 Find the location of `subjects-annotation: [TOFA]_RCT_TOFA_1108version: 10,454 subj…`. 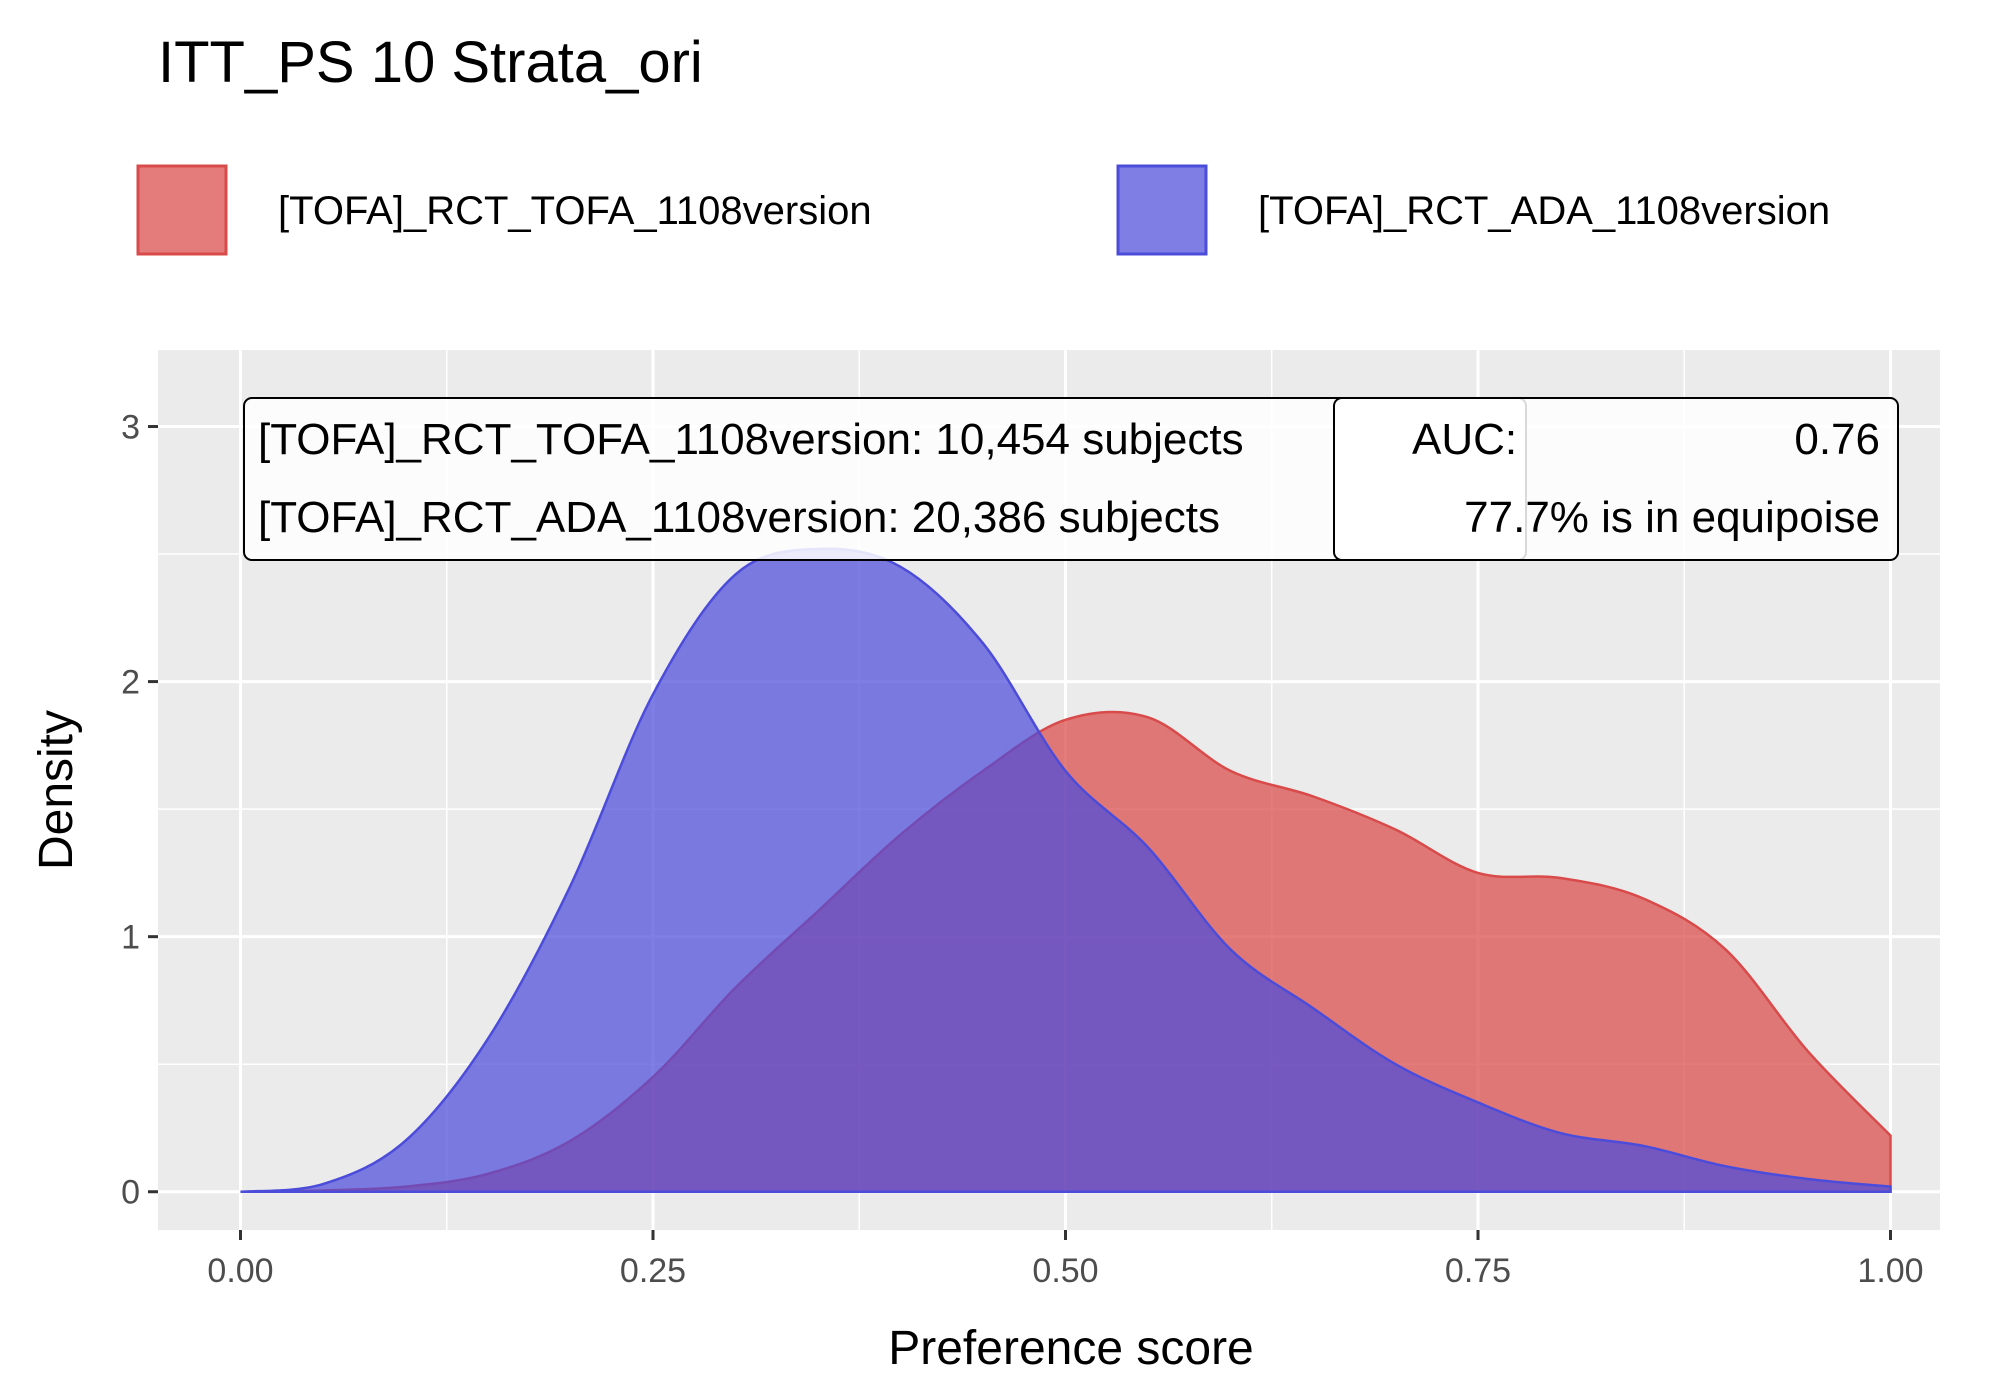

subjects-annotation: [TOFA]_RCT_TOFA_1108version: 10,454 subj… is located at coordinates (885, 479).